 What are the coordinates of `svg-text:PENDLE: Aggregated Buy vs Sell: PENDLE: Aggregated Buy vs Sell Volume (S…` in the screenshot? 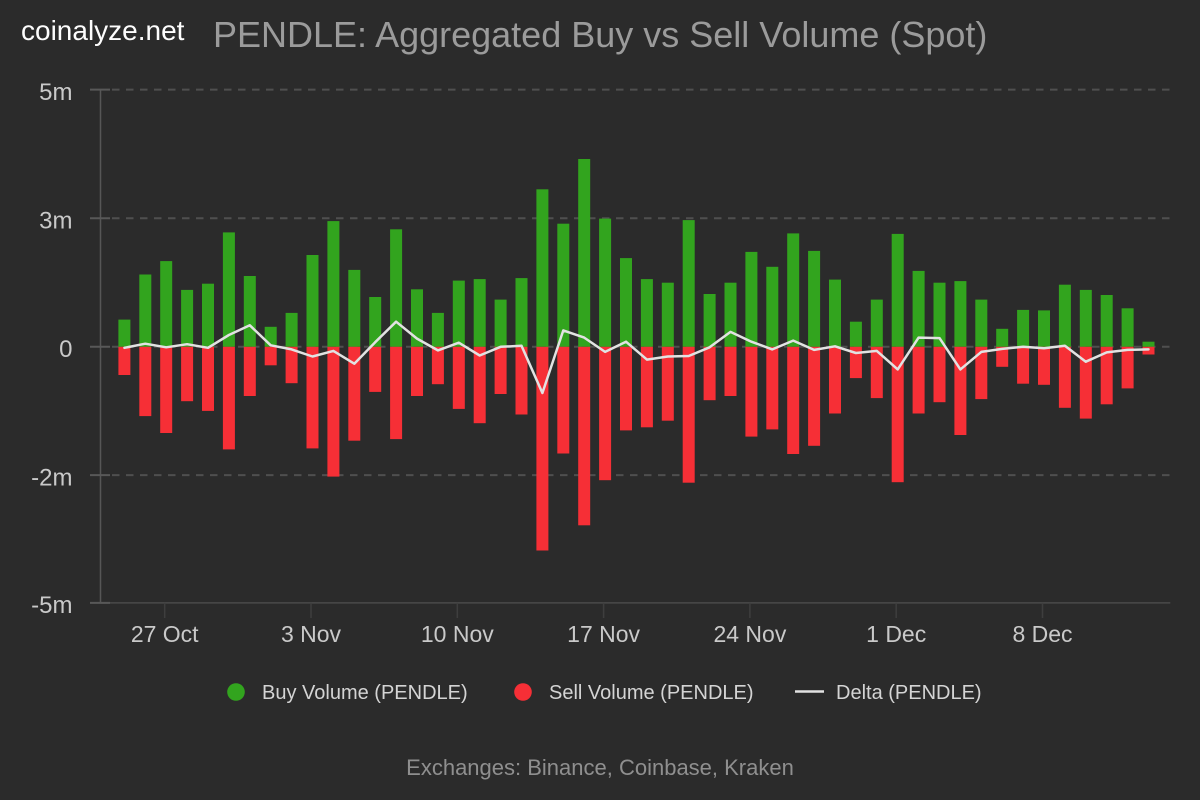 It's located at (600, 34).